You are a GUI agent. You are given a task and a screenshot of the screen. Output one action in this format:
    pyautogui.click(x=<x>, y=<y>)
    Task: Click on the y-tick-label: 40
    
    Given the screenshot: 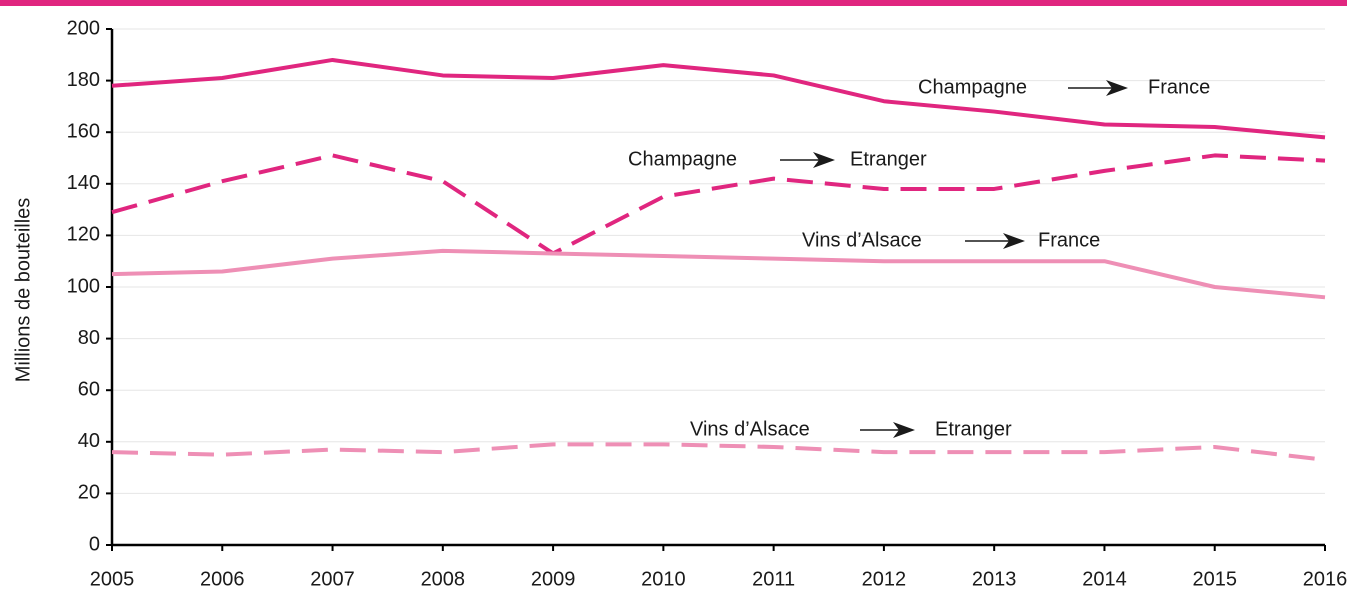 What is the action you would take?
    pyautogui.click(x=89, y=441)
    